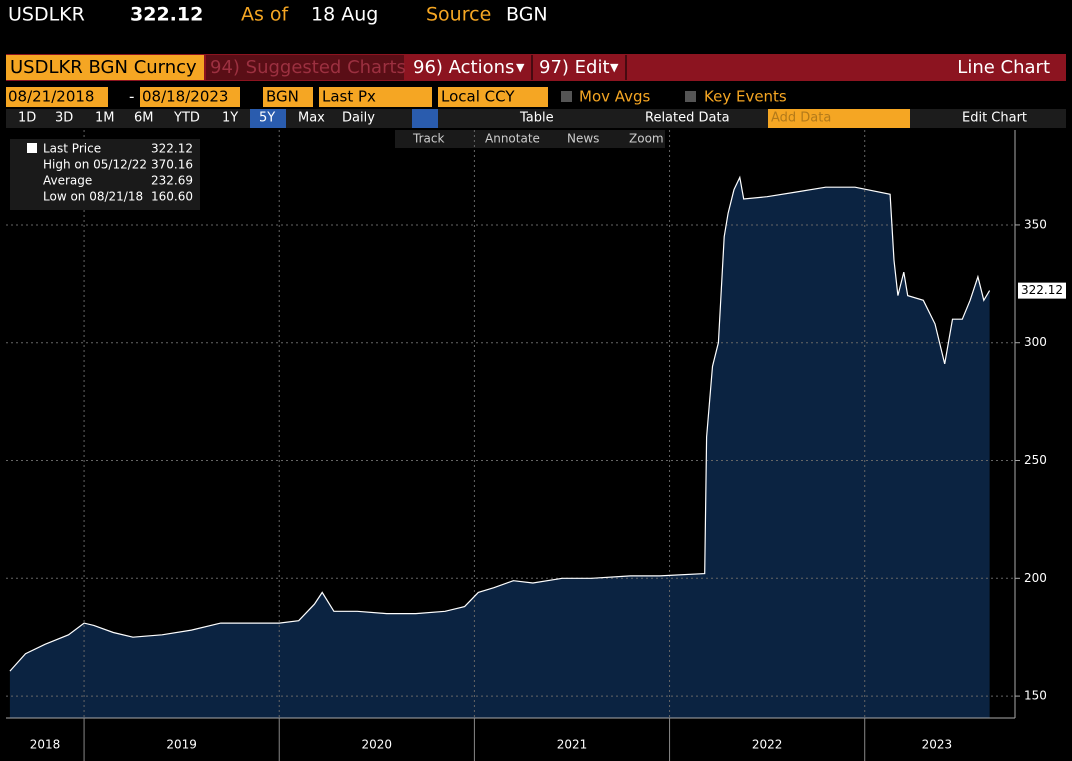  Describe the element at coordinates (527, 15) in the screenshot. I see `source: BGN` at that location.